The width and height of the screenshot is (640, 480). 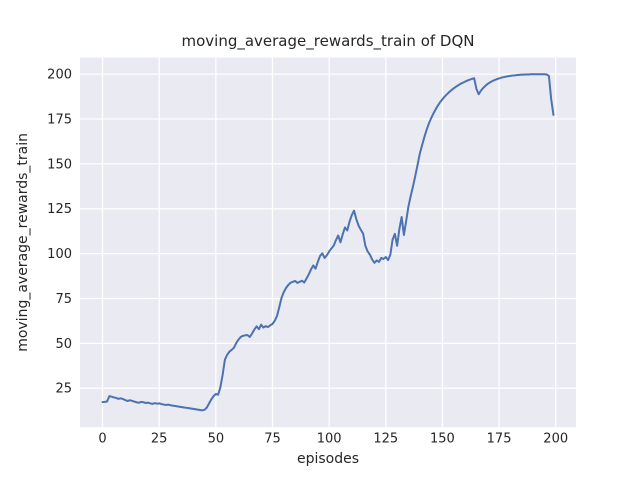 I want to click on y-tick-label: 100, so click(x=59, y=254).